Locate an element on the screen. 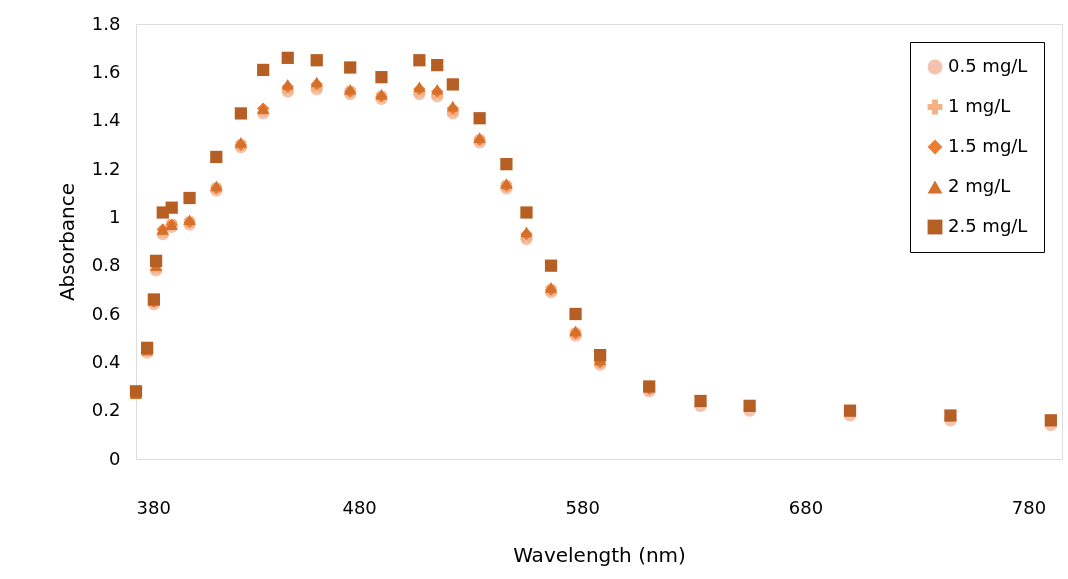  x-tick-label: 580 is located at coordinates (582, 507).